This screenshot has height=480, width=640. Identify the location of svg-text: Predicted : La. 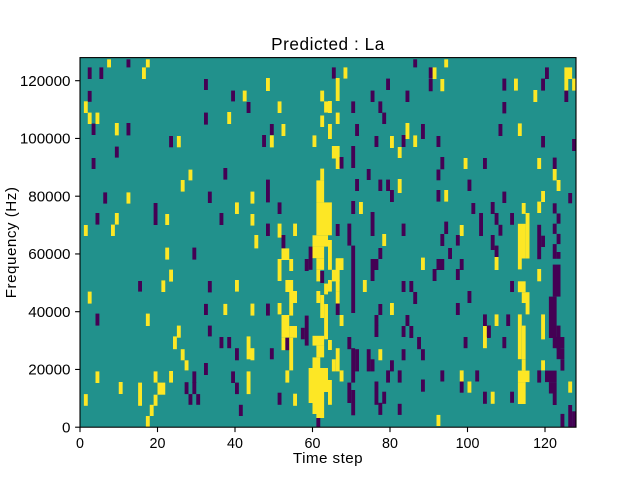
(328, 44).